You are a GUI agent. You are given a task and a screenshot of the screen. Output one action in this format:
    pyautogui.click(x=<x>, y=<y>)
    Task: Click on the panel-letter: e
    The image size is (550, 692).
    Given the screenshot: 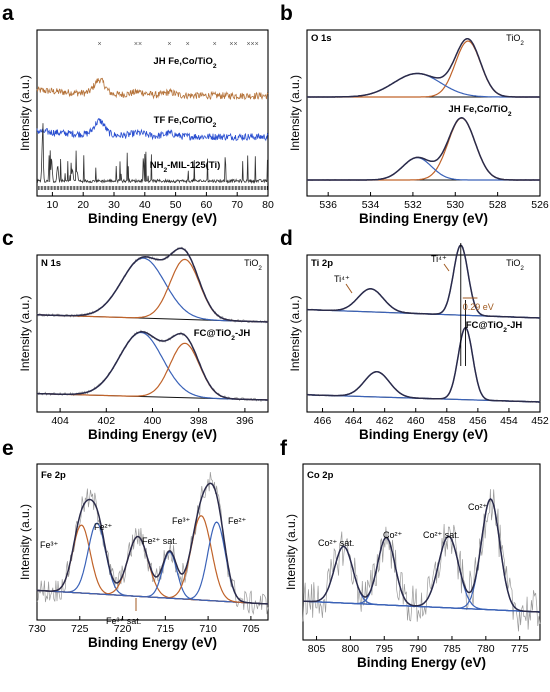 What is the action you would take?
    pyautogui.click(x=8, y=448)
    